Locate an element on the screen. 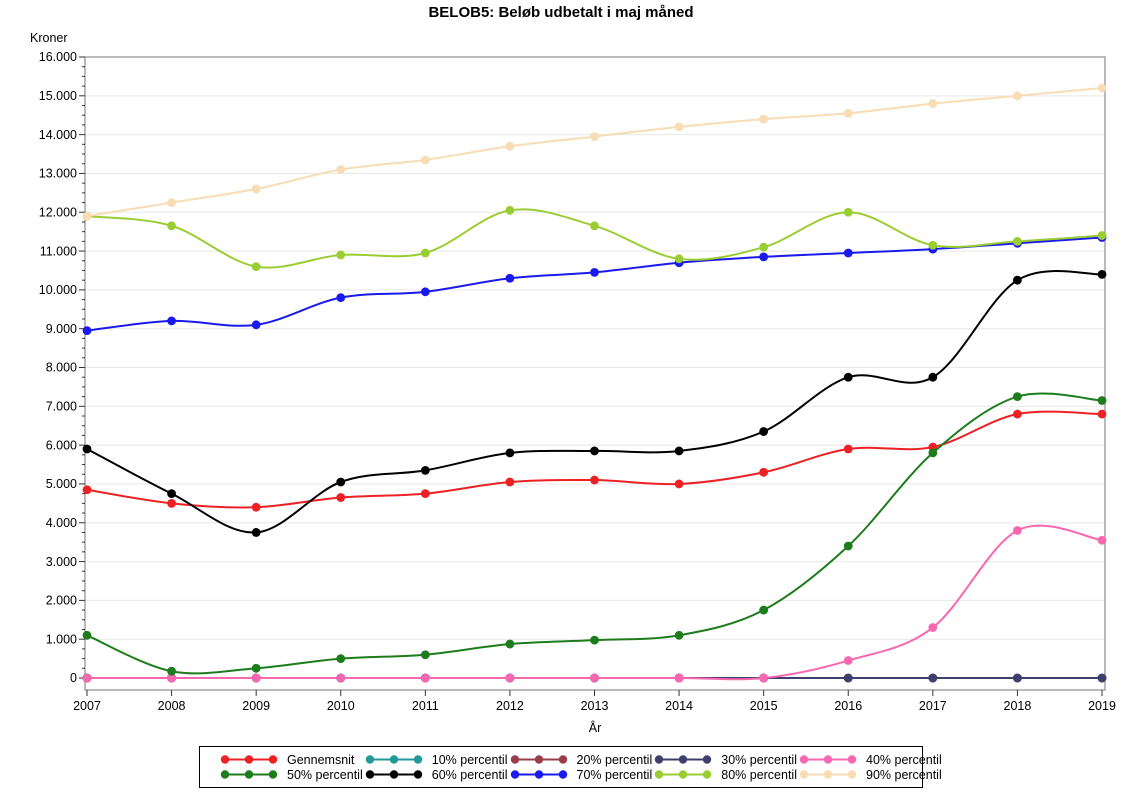 This screenshot has width=1122, height=793. x-tick-label: 2011 is located at coordinates (425, 706).